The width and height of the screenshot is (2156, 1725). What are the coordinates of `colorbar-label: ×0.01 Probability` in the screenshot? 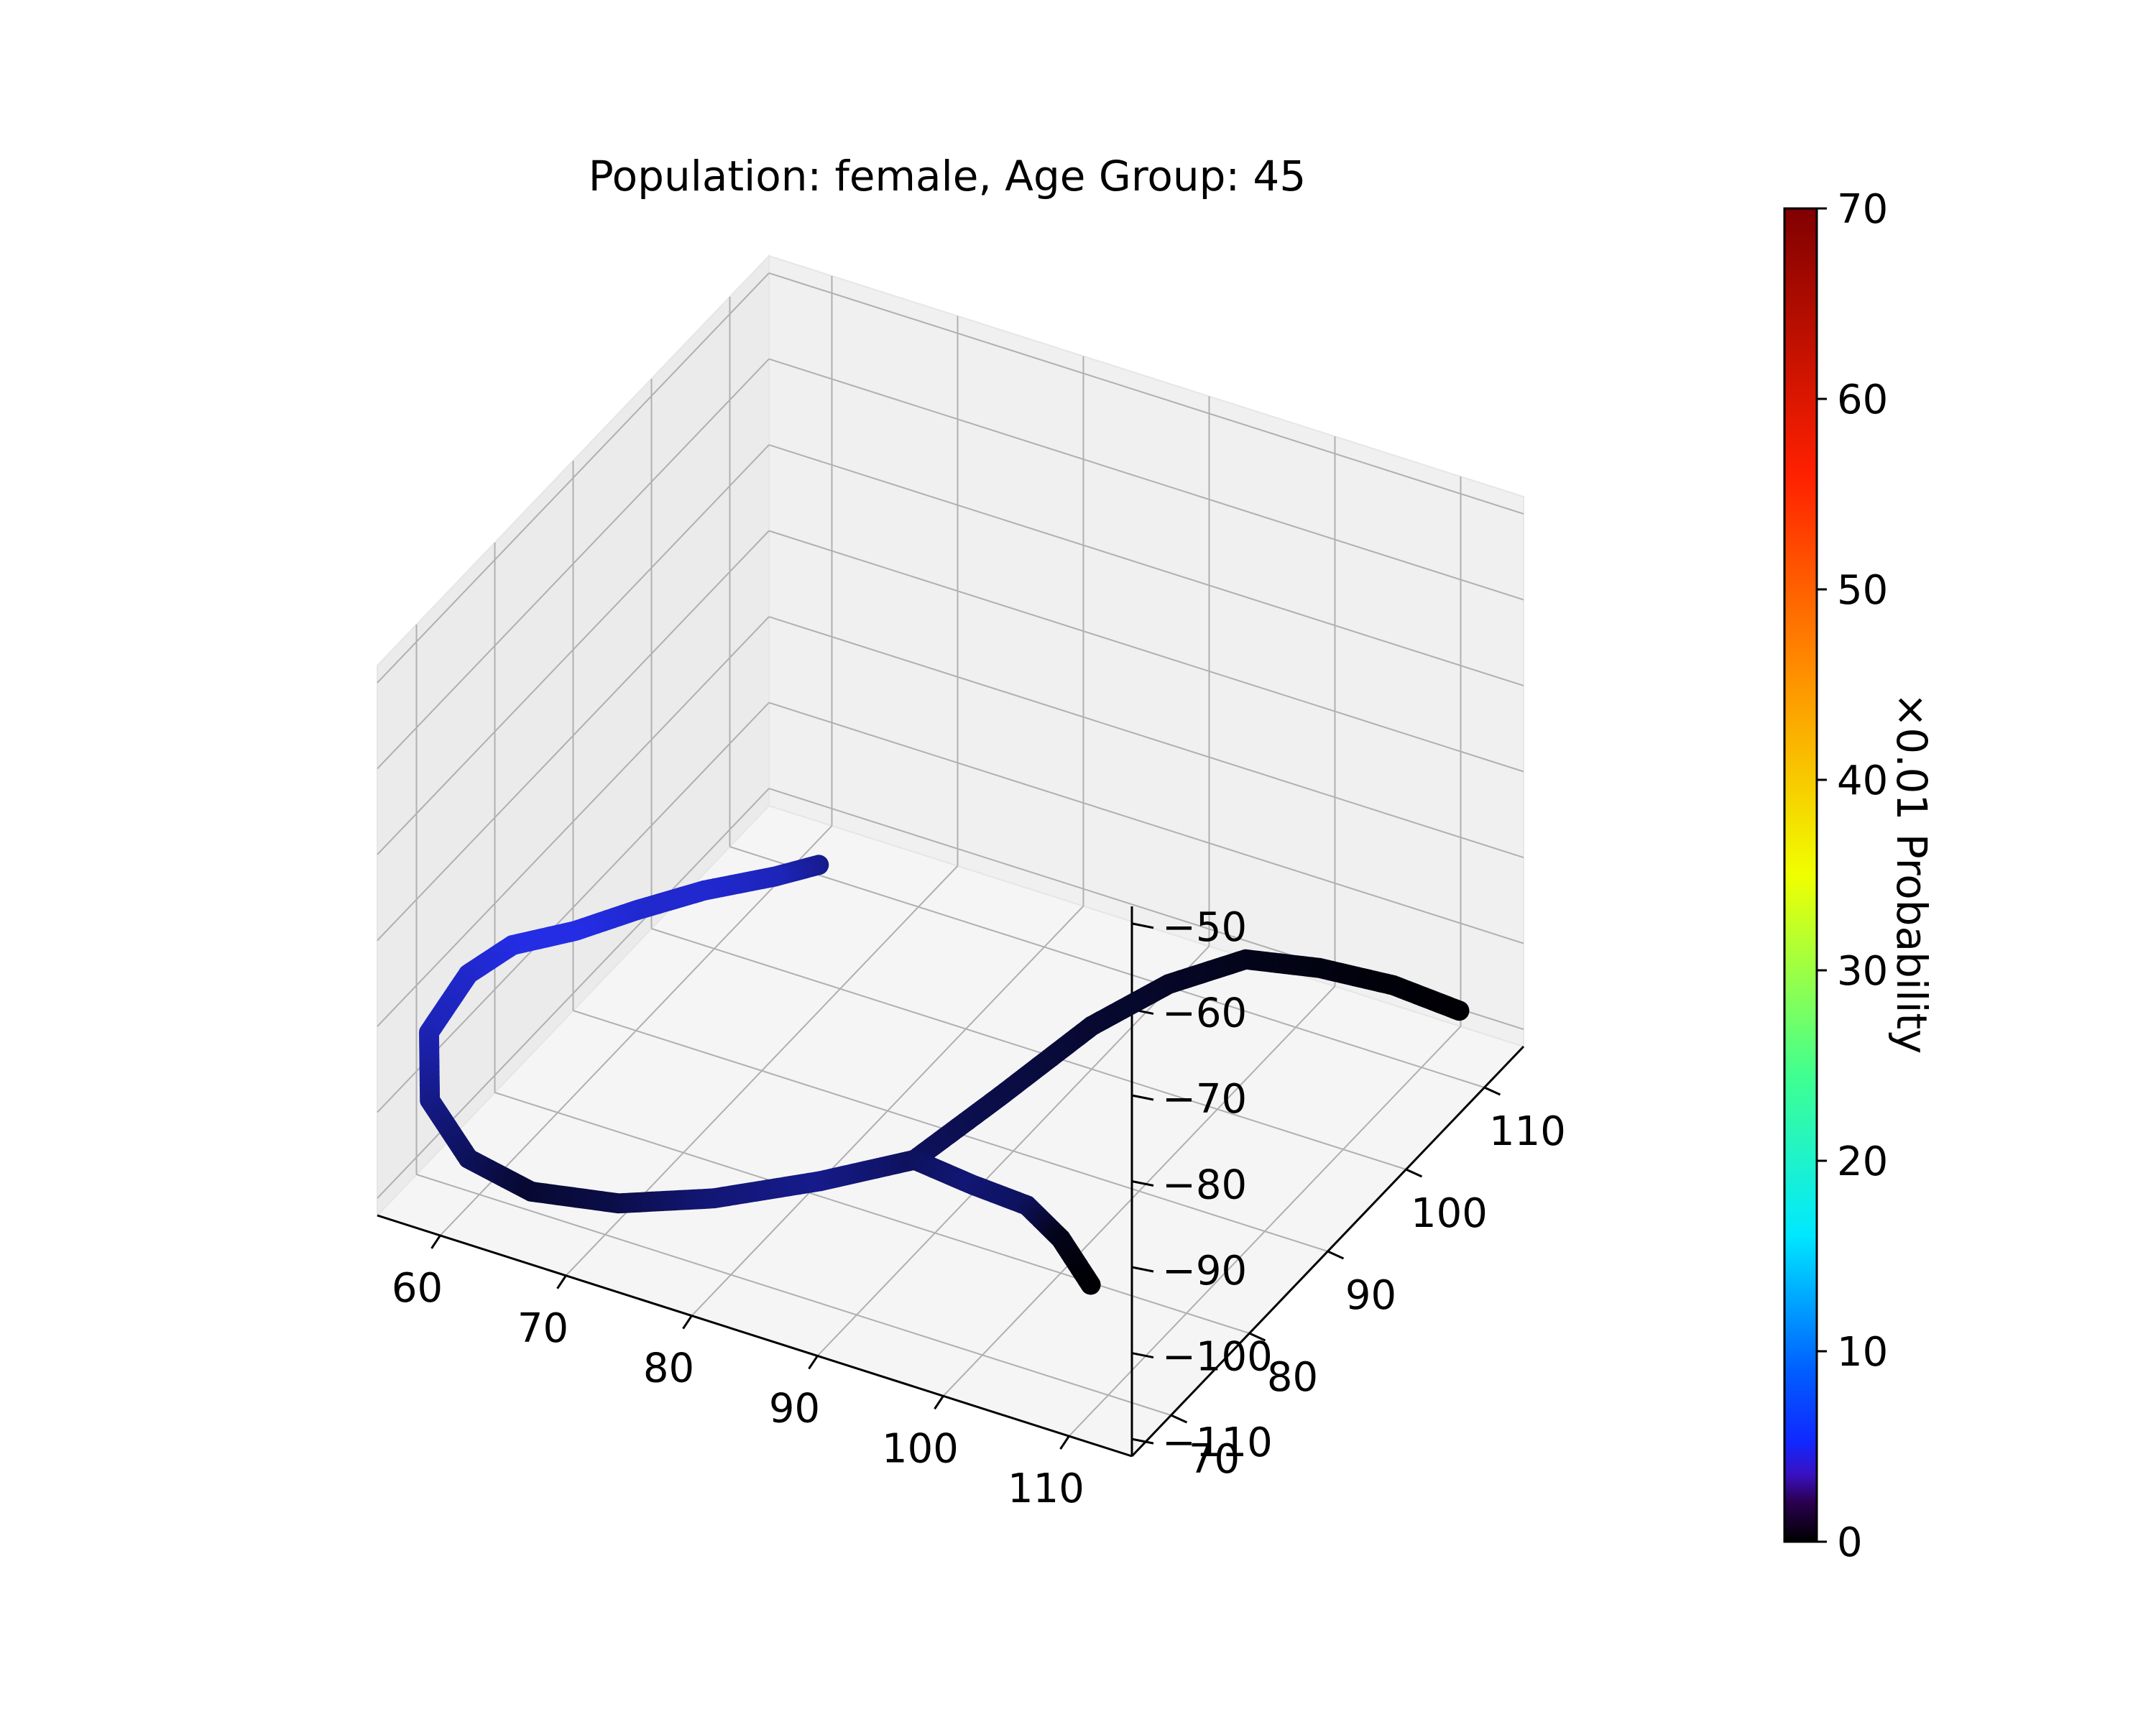 It's located at (1911, 873).